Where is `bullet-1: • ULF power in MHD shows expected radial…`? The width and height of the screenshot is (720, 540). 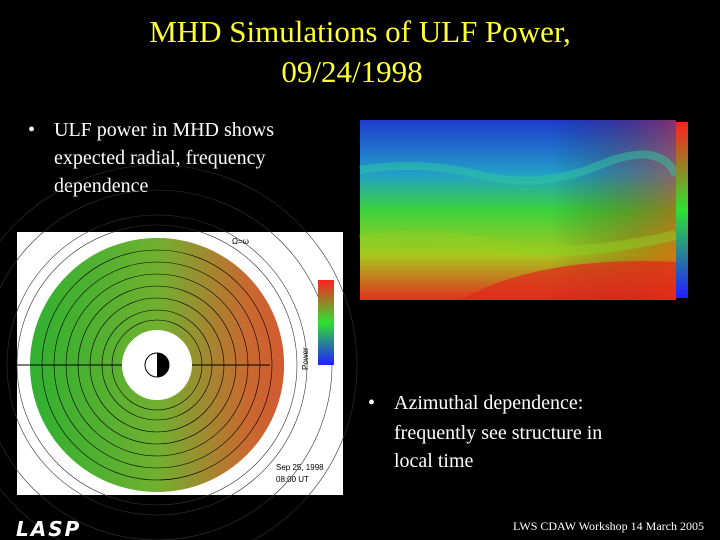
bullet-1: • ULF power in MHD shows expected radial… is located at coordinates (151, 158).